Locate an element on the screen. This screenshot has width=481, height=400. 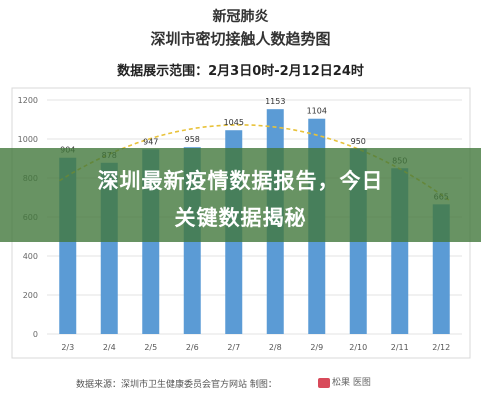
data-source: 数据来源：深圳市卫生健康委员会官方网站 制图： is located at coordinates (176, 385).